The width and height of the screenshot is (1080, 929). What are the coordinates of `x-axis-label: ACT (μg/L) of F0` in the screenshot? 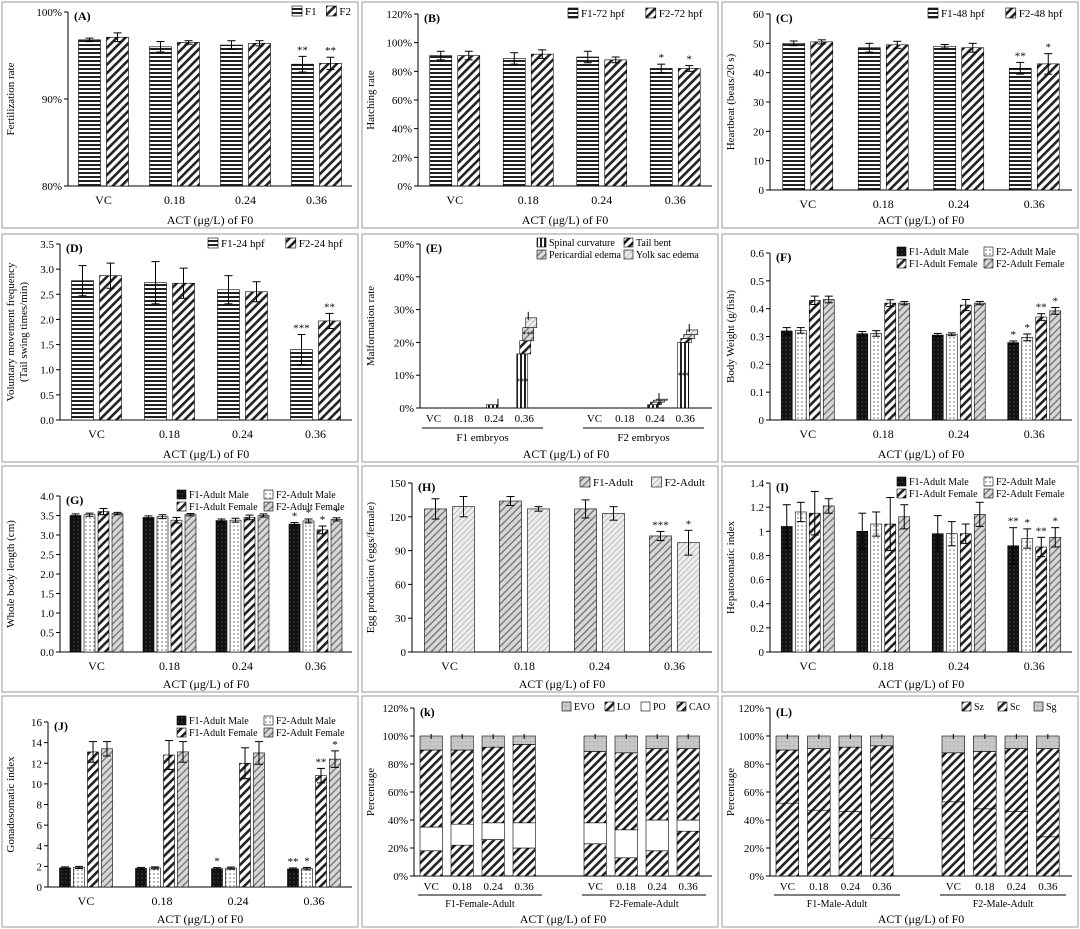 It's located at (921, 220).